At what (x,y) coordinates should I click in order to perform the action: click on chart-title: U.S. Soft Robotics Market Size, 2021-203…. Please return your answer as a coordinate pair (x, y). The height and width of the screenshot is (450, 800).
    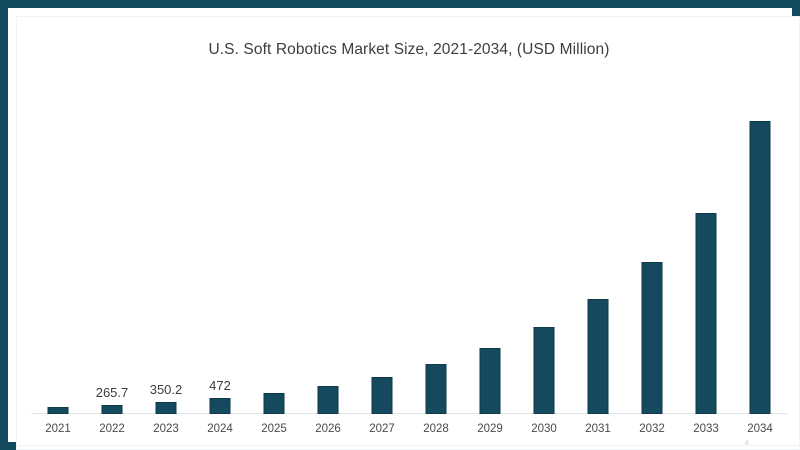
    Looking at the image, I should click on (409, 49).